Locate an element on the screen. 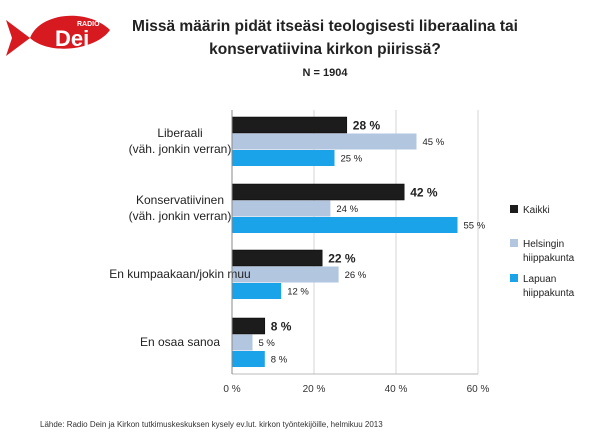 The image size is (602, 439). logo-small-text: RADIO is located at coordinates (88, 24).